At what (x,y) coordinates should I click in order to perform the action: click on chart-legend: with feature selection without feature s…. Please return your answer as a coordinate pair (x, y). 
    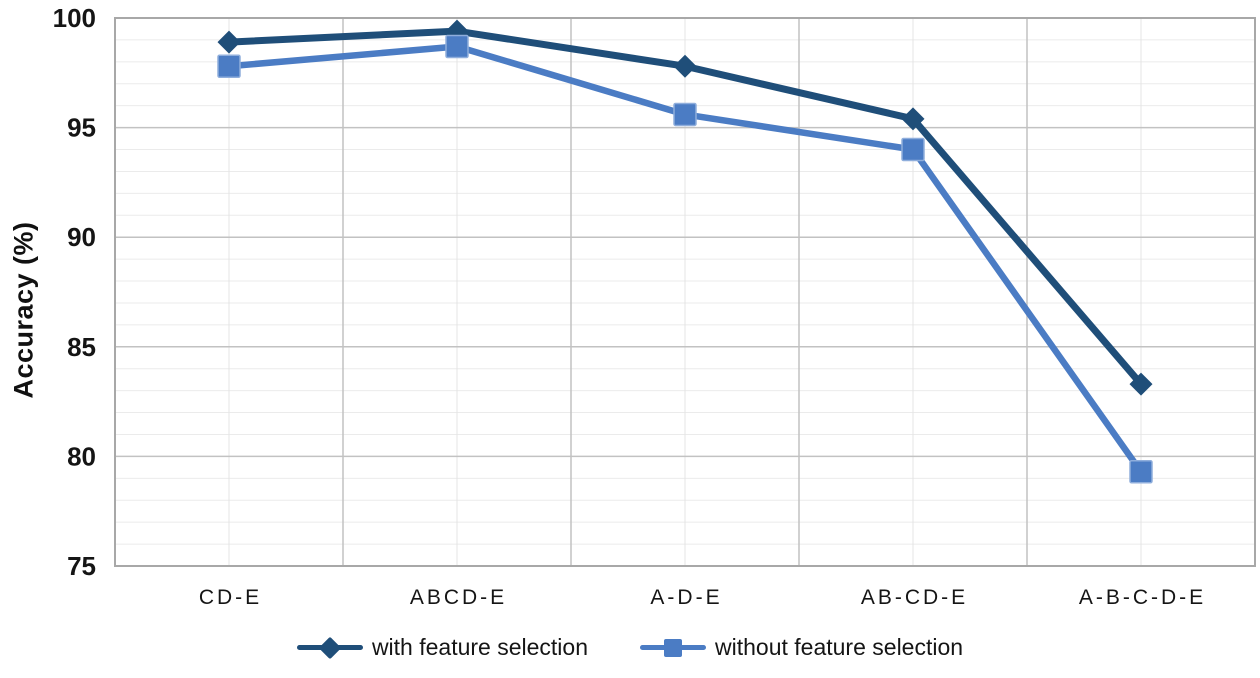
    Looking at the image, I should click on (630, 647).